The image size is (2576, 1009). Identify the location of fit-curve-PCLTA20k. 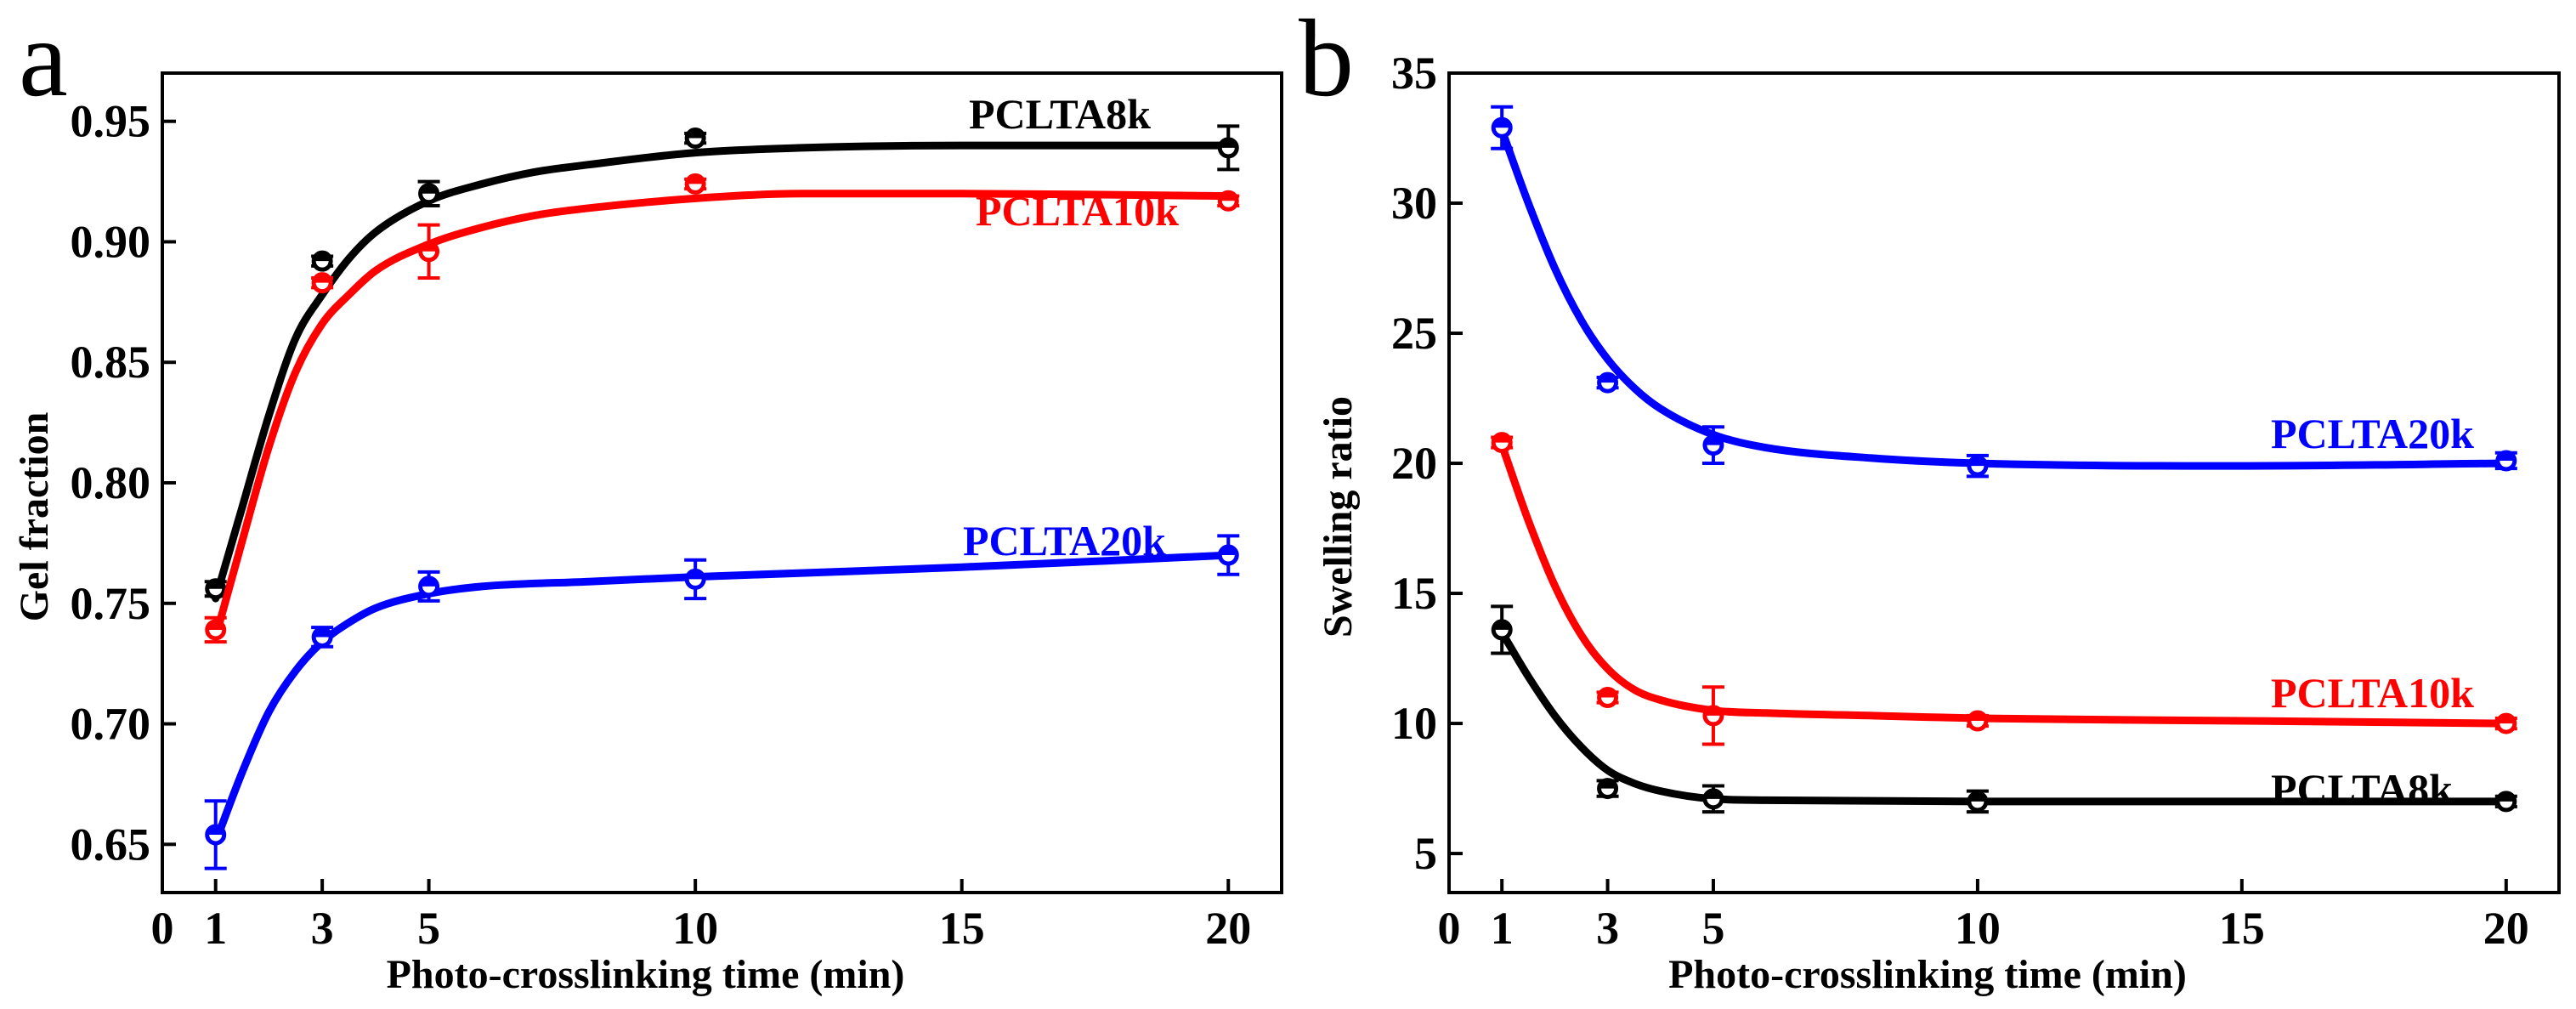
(722, 698).